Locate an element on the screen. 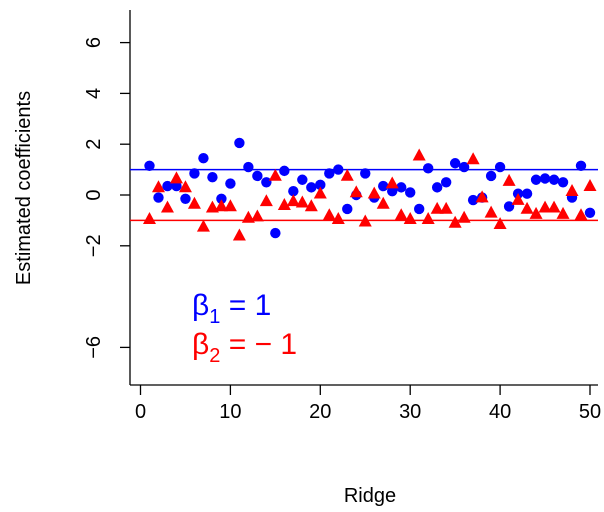 The width and height of the screenshot is (604, 512). y-tick-label: 4 is located at coordinates (94, 93).